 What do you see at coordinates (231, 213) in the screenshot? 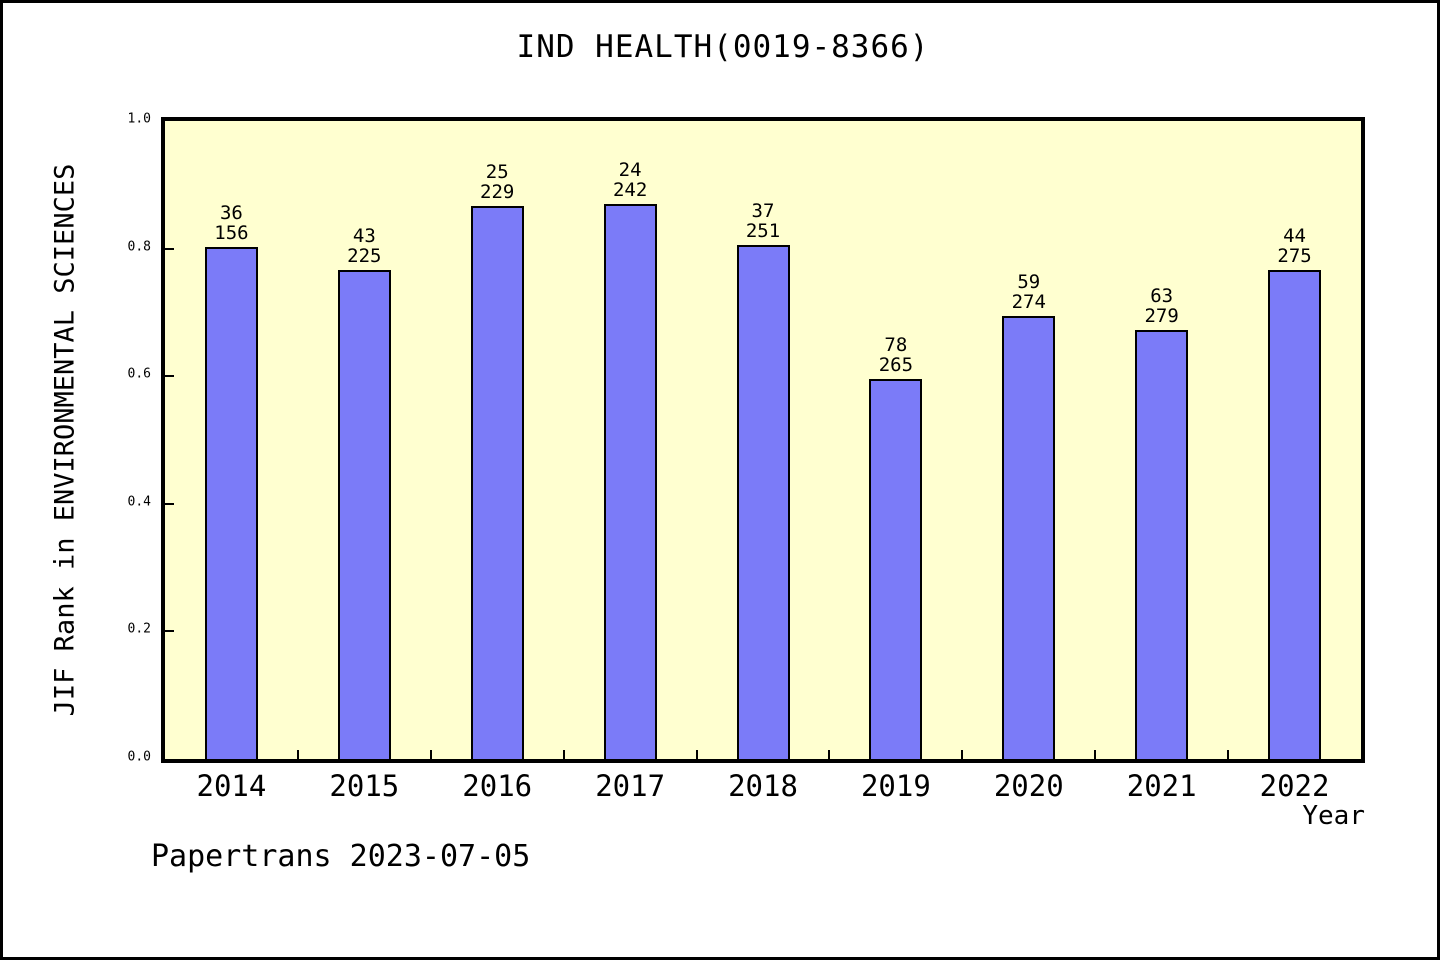
I see `bar-rank-value: 36` at bounding box center [231, 213].